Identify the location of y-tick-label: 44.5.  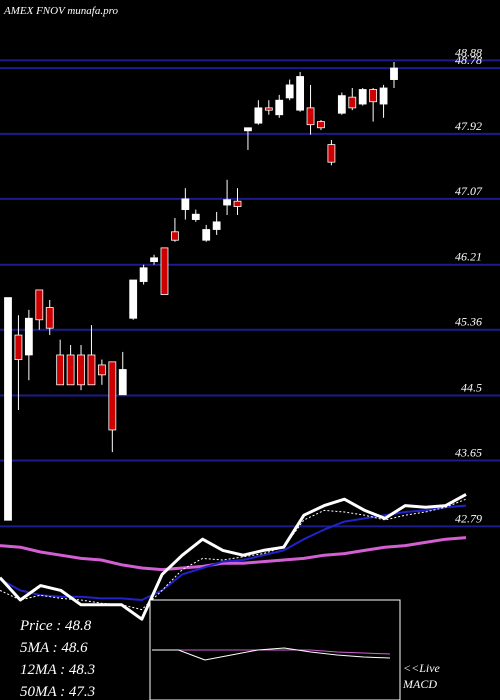
(471, 388).